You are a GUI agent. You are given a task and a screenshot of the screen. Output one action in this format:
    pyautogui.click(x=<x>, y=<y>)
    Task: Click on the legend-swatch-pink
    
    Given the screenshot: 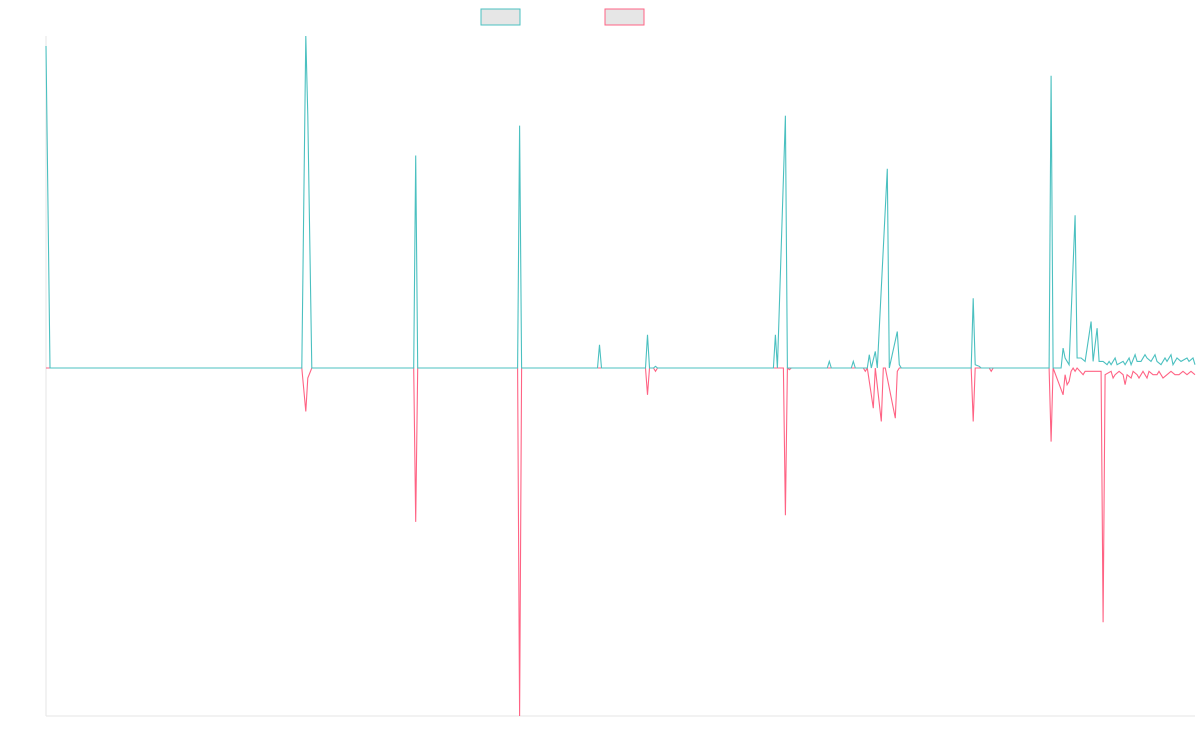 What is the action you would take?
    pyautogui.click(x=624, y=17)
    